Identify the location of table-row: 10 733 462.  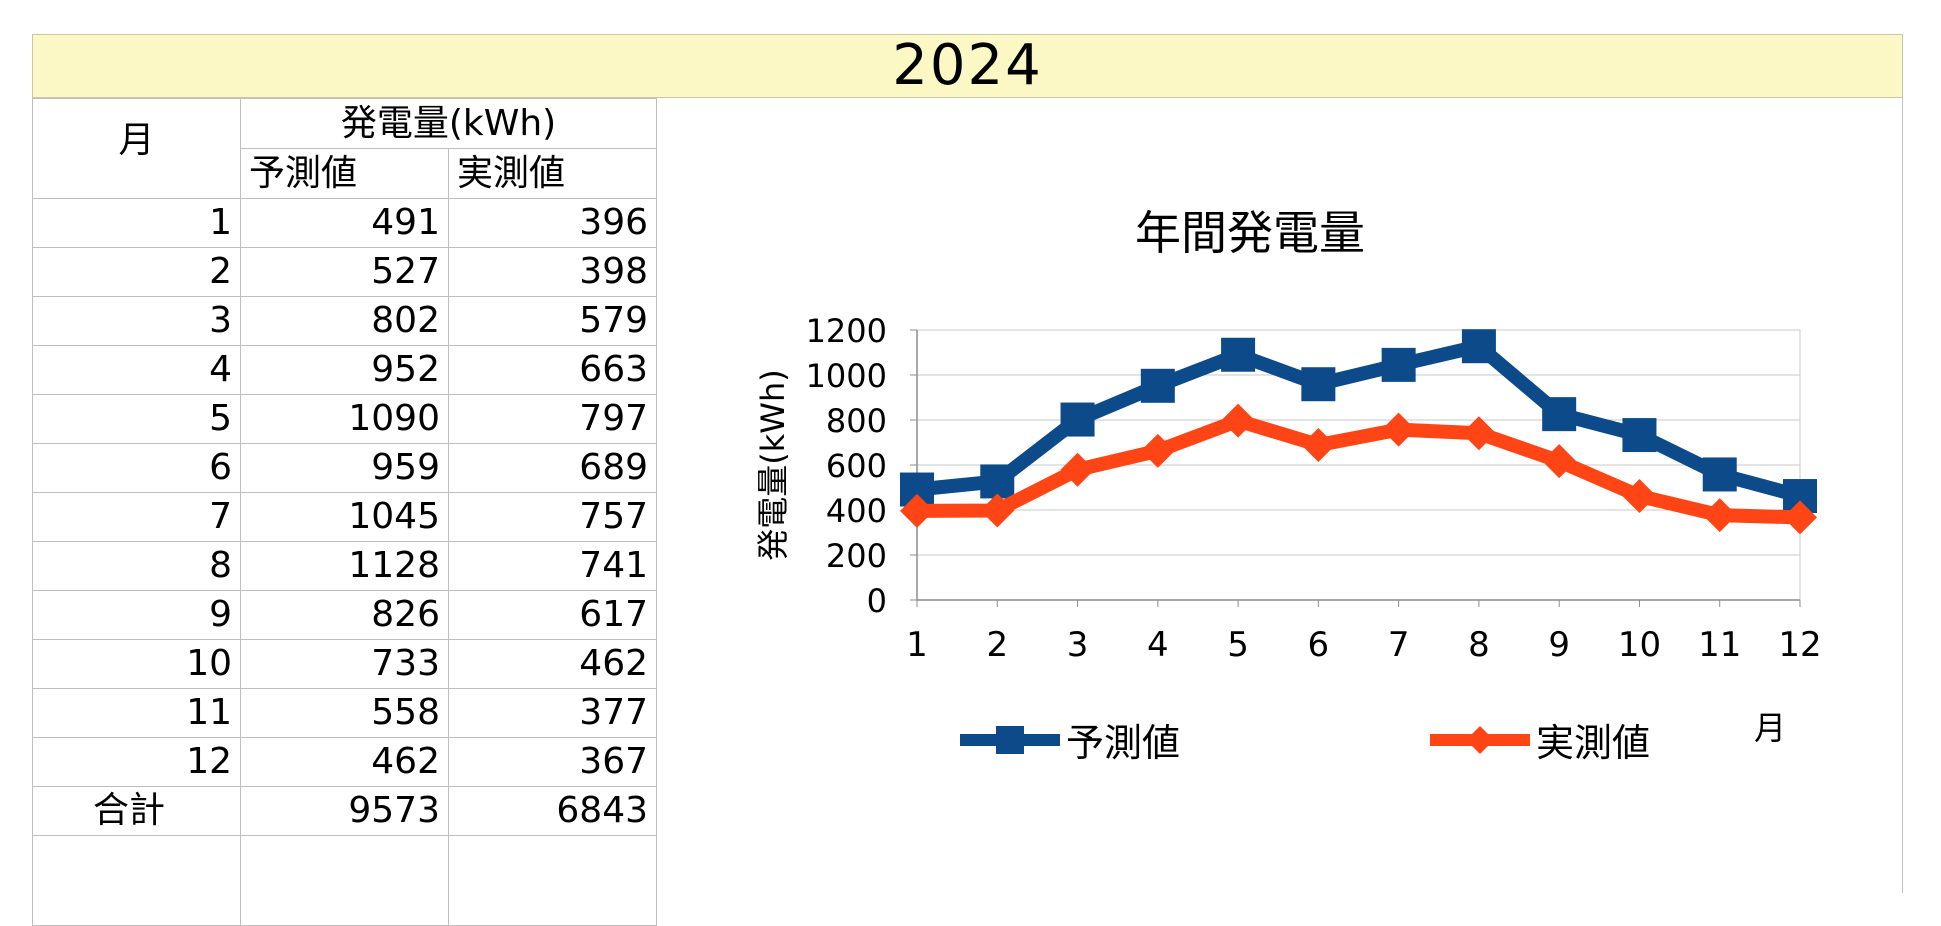
(345, 664).